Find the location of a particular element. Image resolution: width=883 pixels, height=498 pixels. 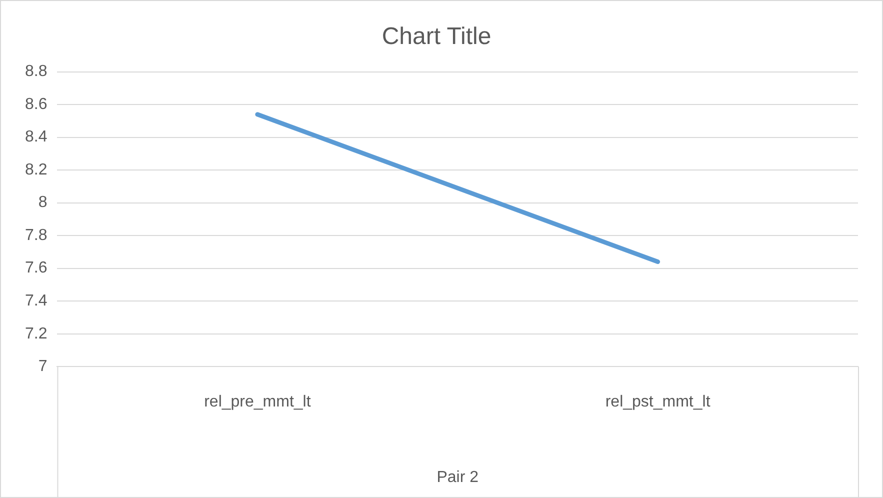

y-tick-label: 8.2 is located at coordinates (36, 169).